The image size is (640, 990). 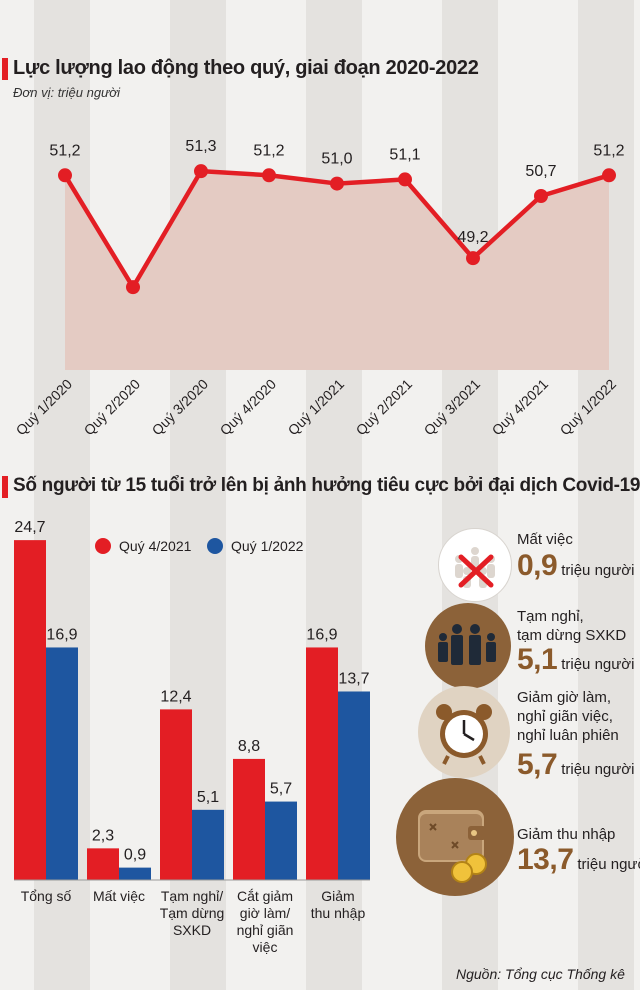 I want to click on bar-value-label: 8,8, so click(x=249, y=746).